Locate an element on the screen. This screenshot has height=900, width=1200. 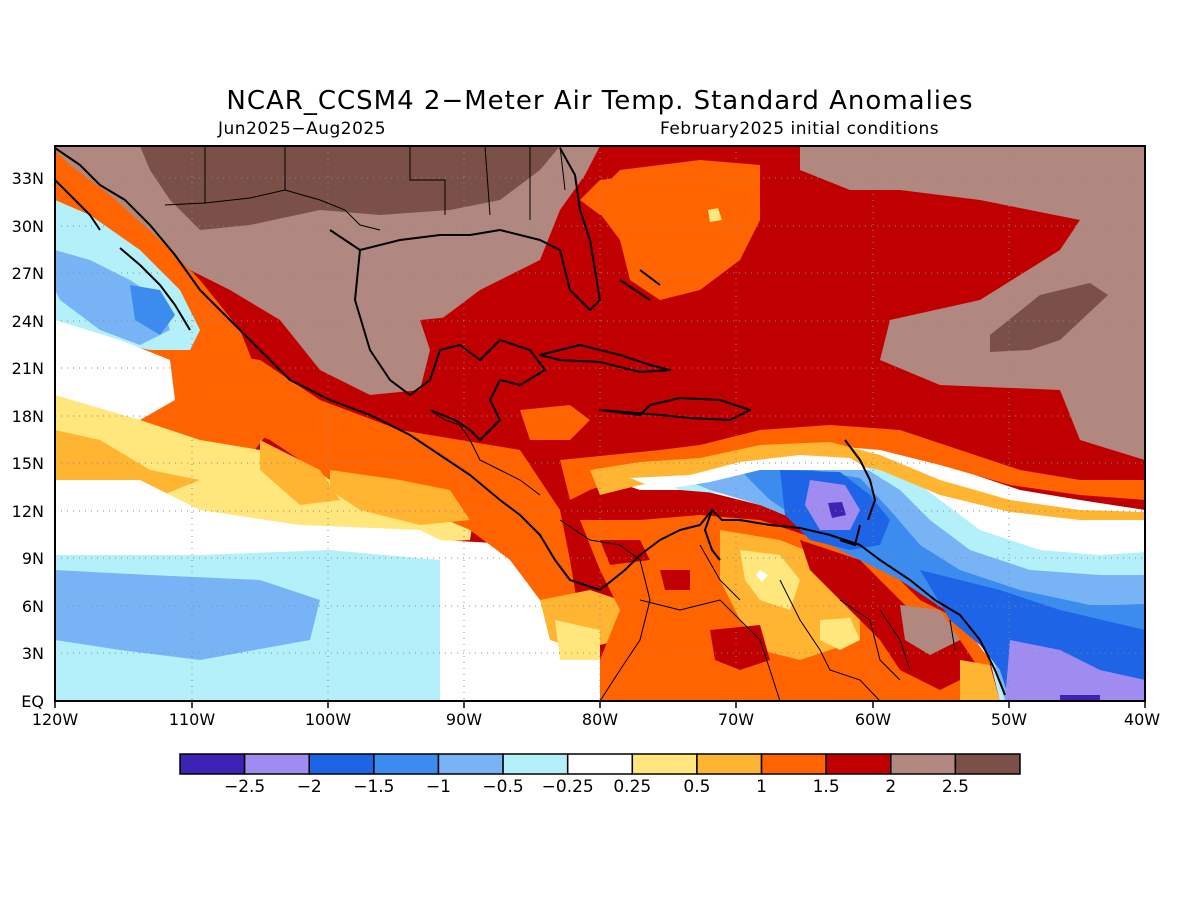
colorbar-label: 0.5 is located at coordinates (697, 787).